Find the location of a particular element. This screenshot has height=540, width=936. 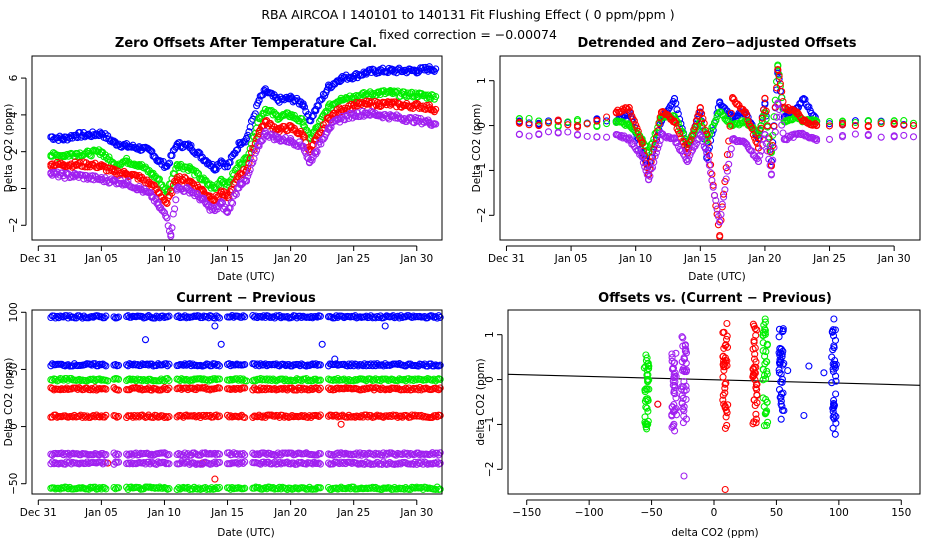

x-tick-label: Jan 30 is located at coordinates (894, 259).